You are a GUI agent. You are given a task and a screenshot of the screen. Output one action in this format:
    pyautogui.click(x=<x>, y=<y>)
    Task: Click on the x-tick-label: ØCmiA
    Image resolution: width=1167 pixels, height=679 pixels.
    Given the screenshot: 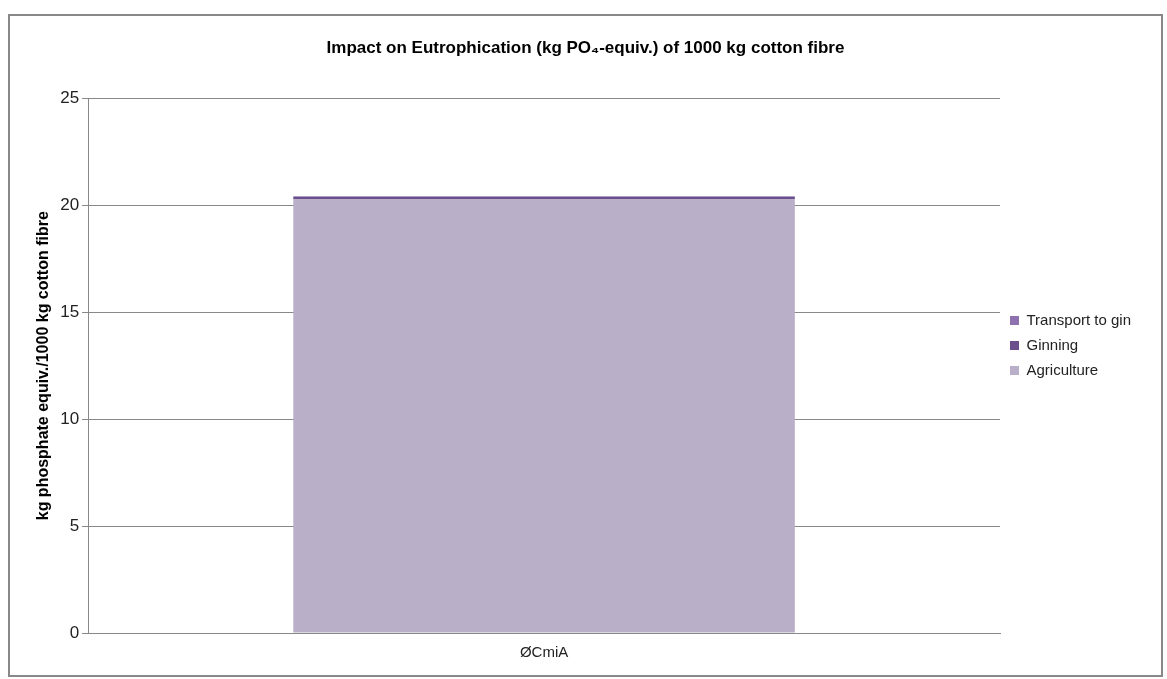 What is the action you would take?
    pyautogui.click(x=544, y=652)
    